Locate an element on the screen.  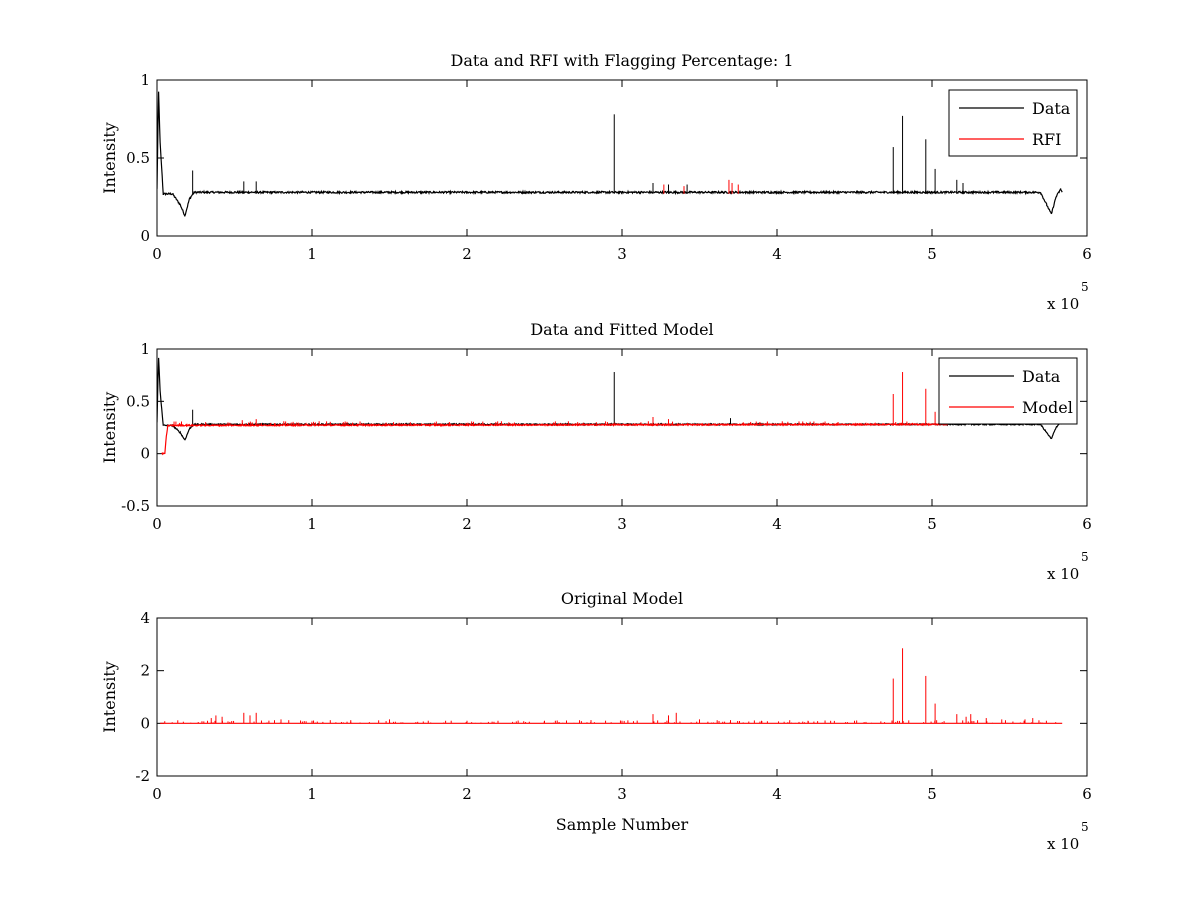
chart-title: Data and Fitted Model is located at coordinates (621, 329).